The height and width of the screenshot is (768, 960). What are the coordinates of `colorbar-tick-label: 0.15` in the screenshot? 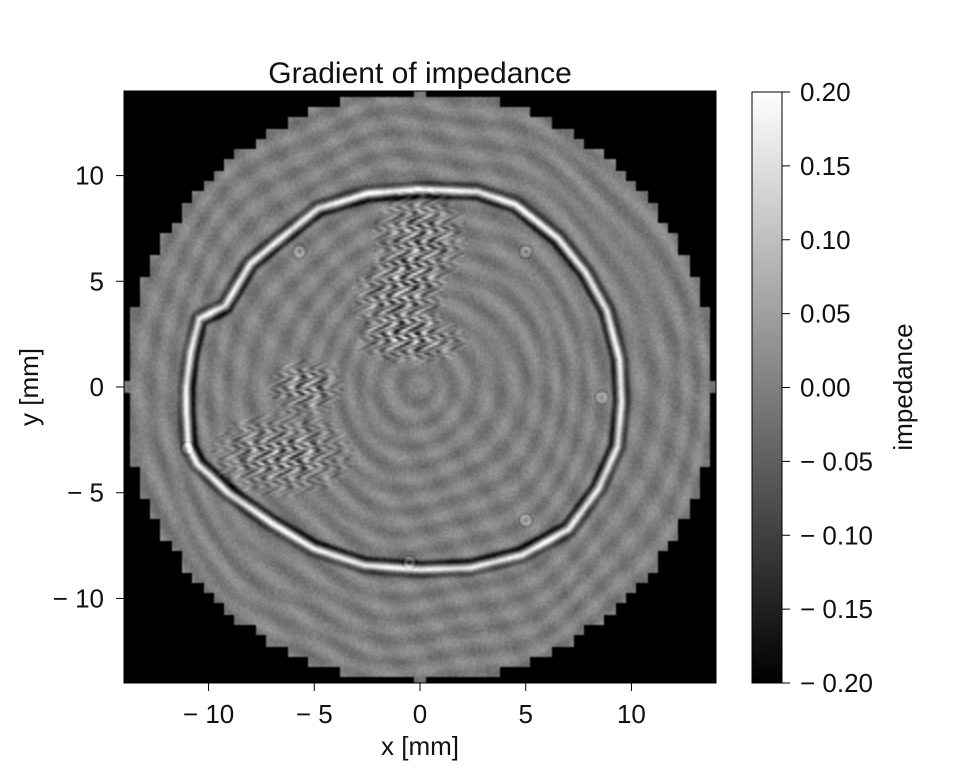 It's located at (825, 166).